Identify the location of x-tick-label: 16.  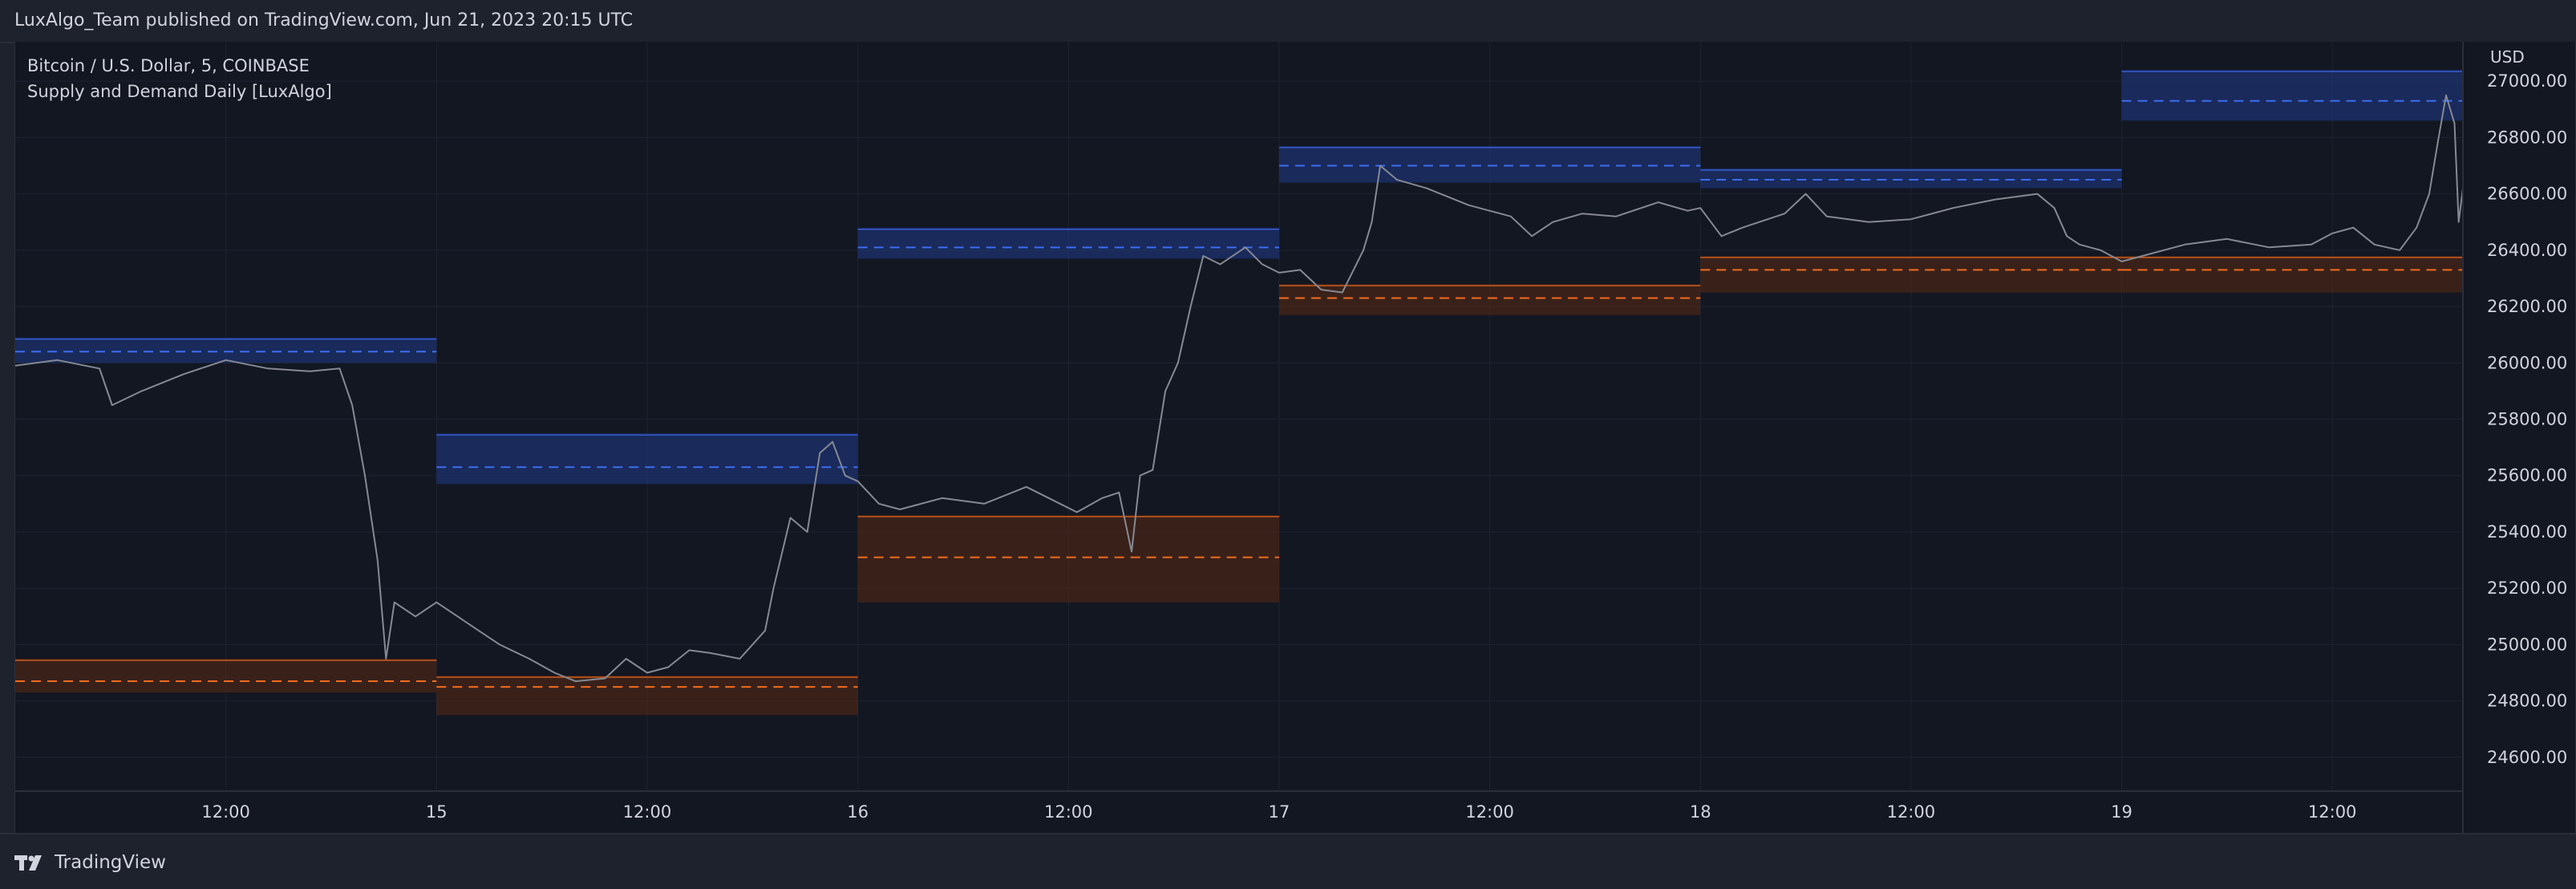
(858, 812).